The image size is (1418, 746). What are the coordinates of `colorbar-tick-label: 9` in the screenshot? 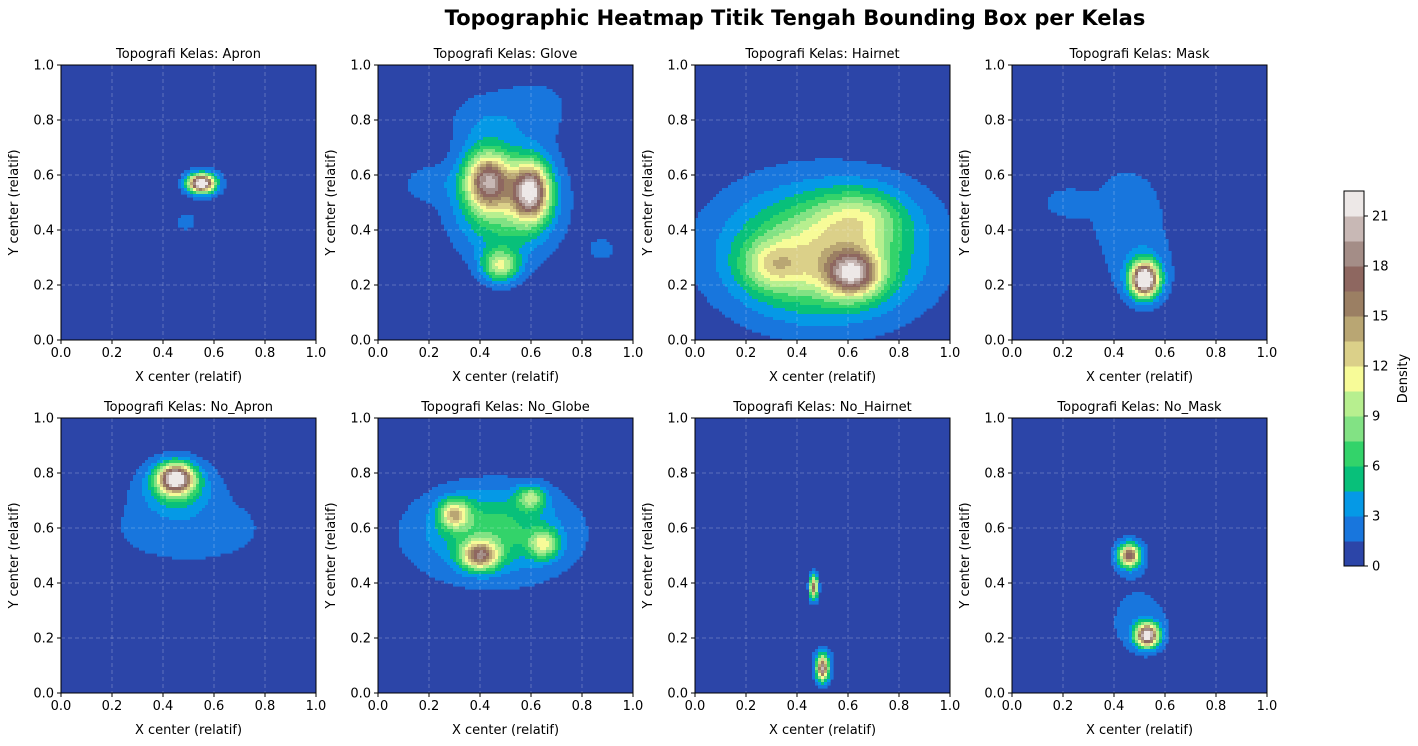 It's located at (1376, 417).